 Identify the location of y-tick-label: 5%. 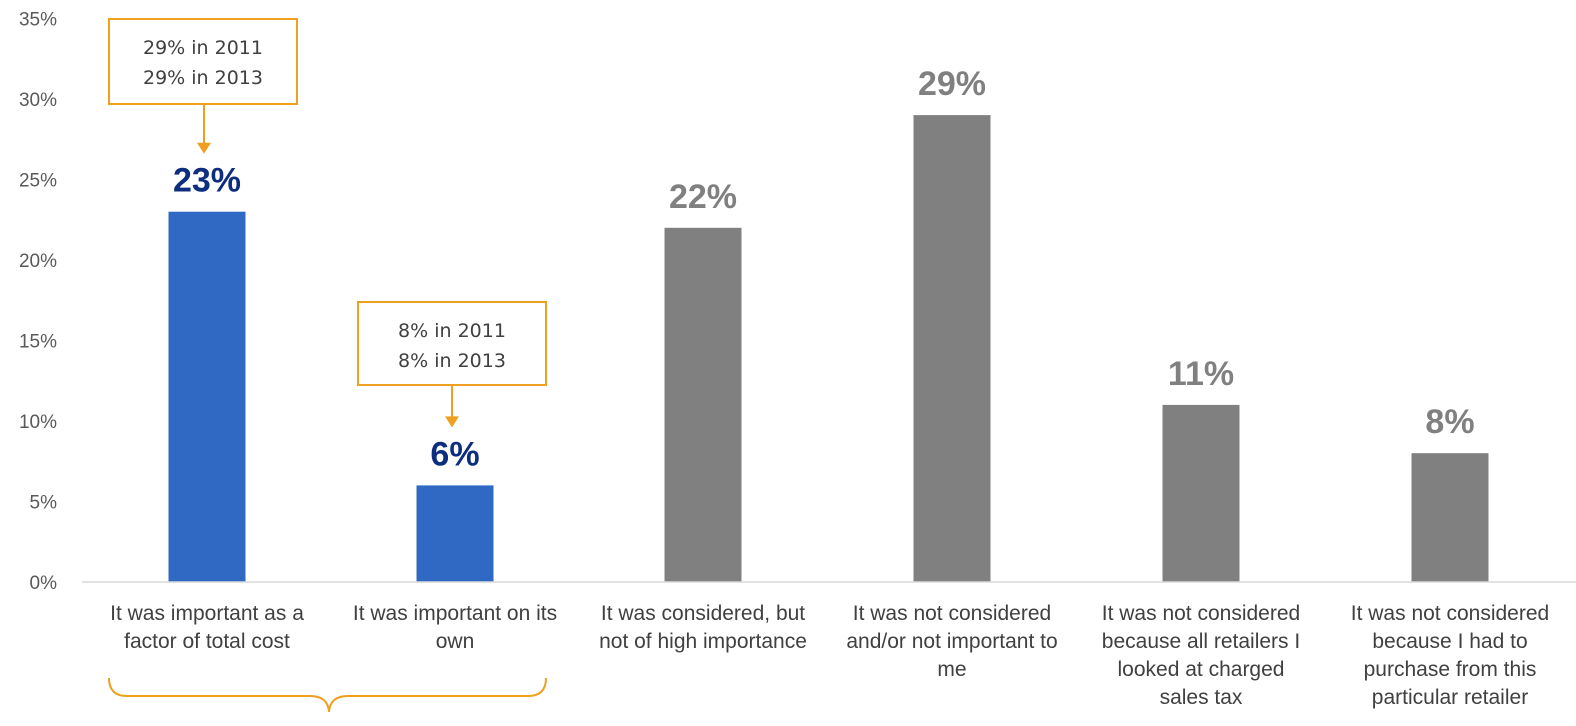
(44, 503).